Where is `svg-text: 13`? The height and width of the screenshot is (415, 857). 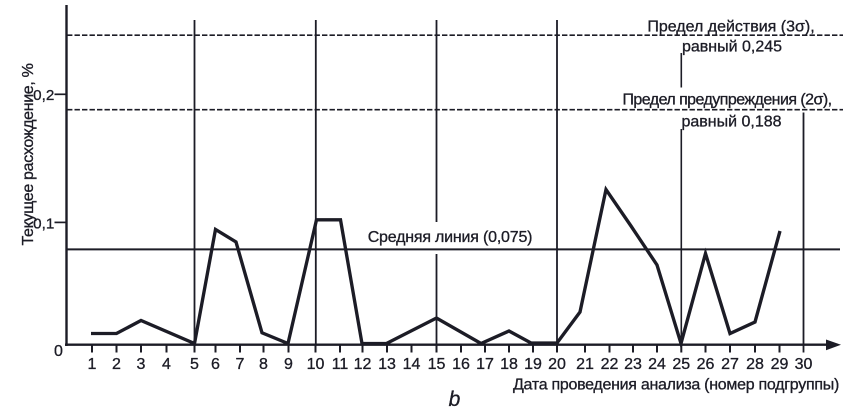 svg-text: 13 is located at coordinates (387, 364).